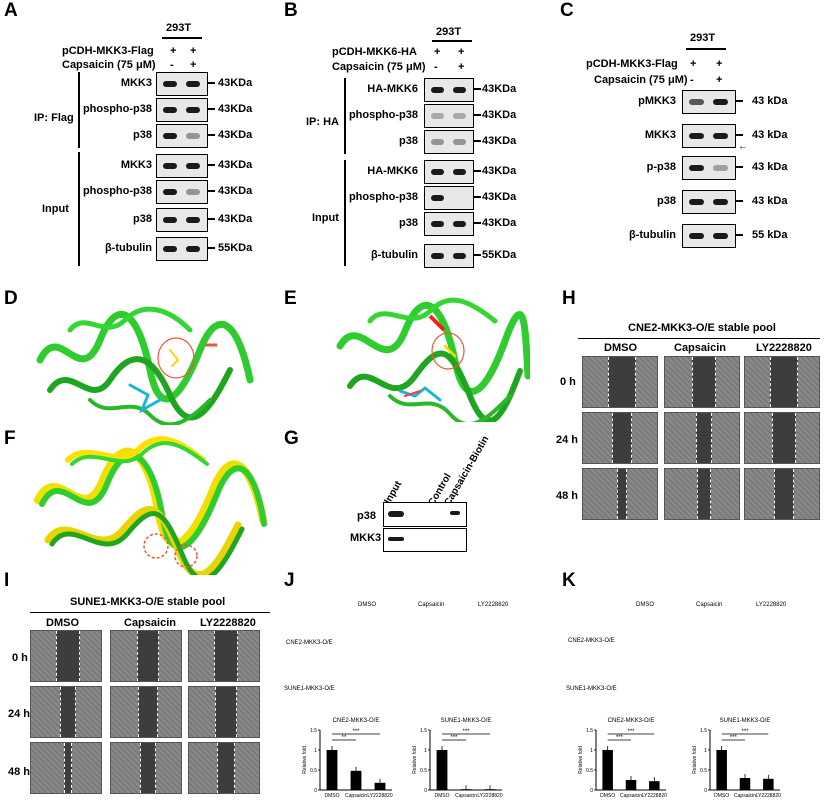 This screenshot has height=807, width=825. I want to click on treatment-label: Capsaicin (75 μM), so click(641, 80).